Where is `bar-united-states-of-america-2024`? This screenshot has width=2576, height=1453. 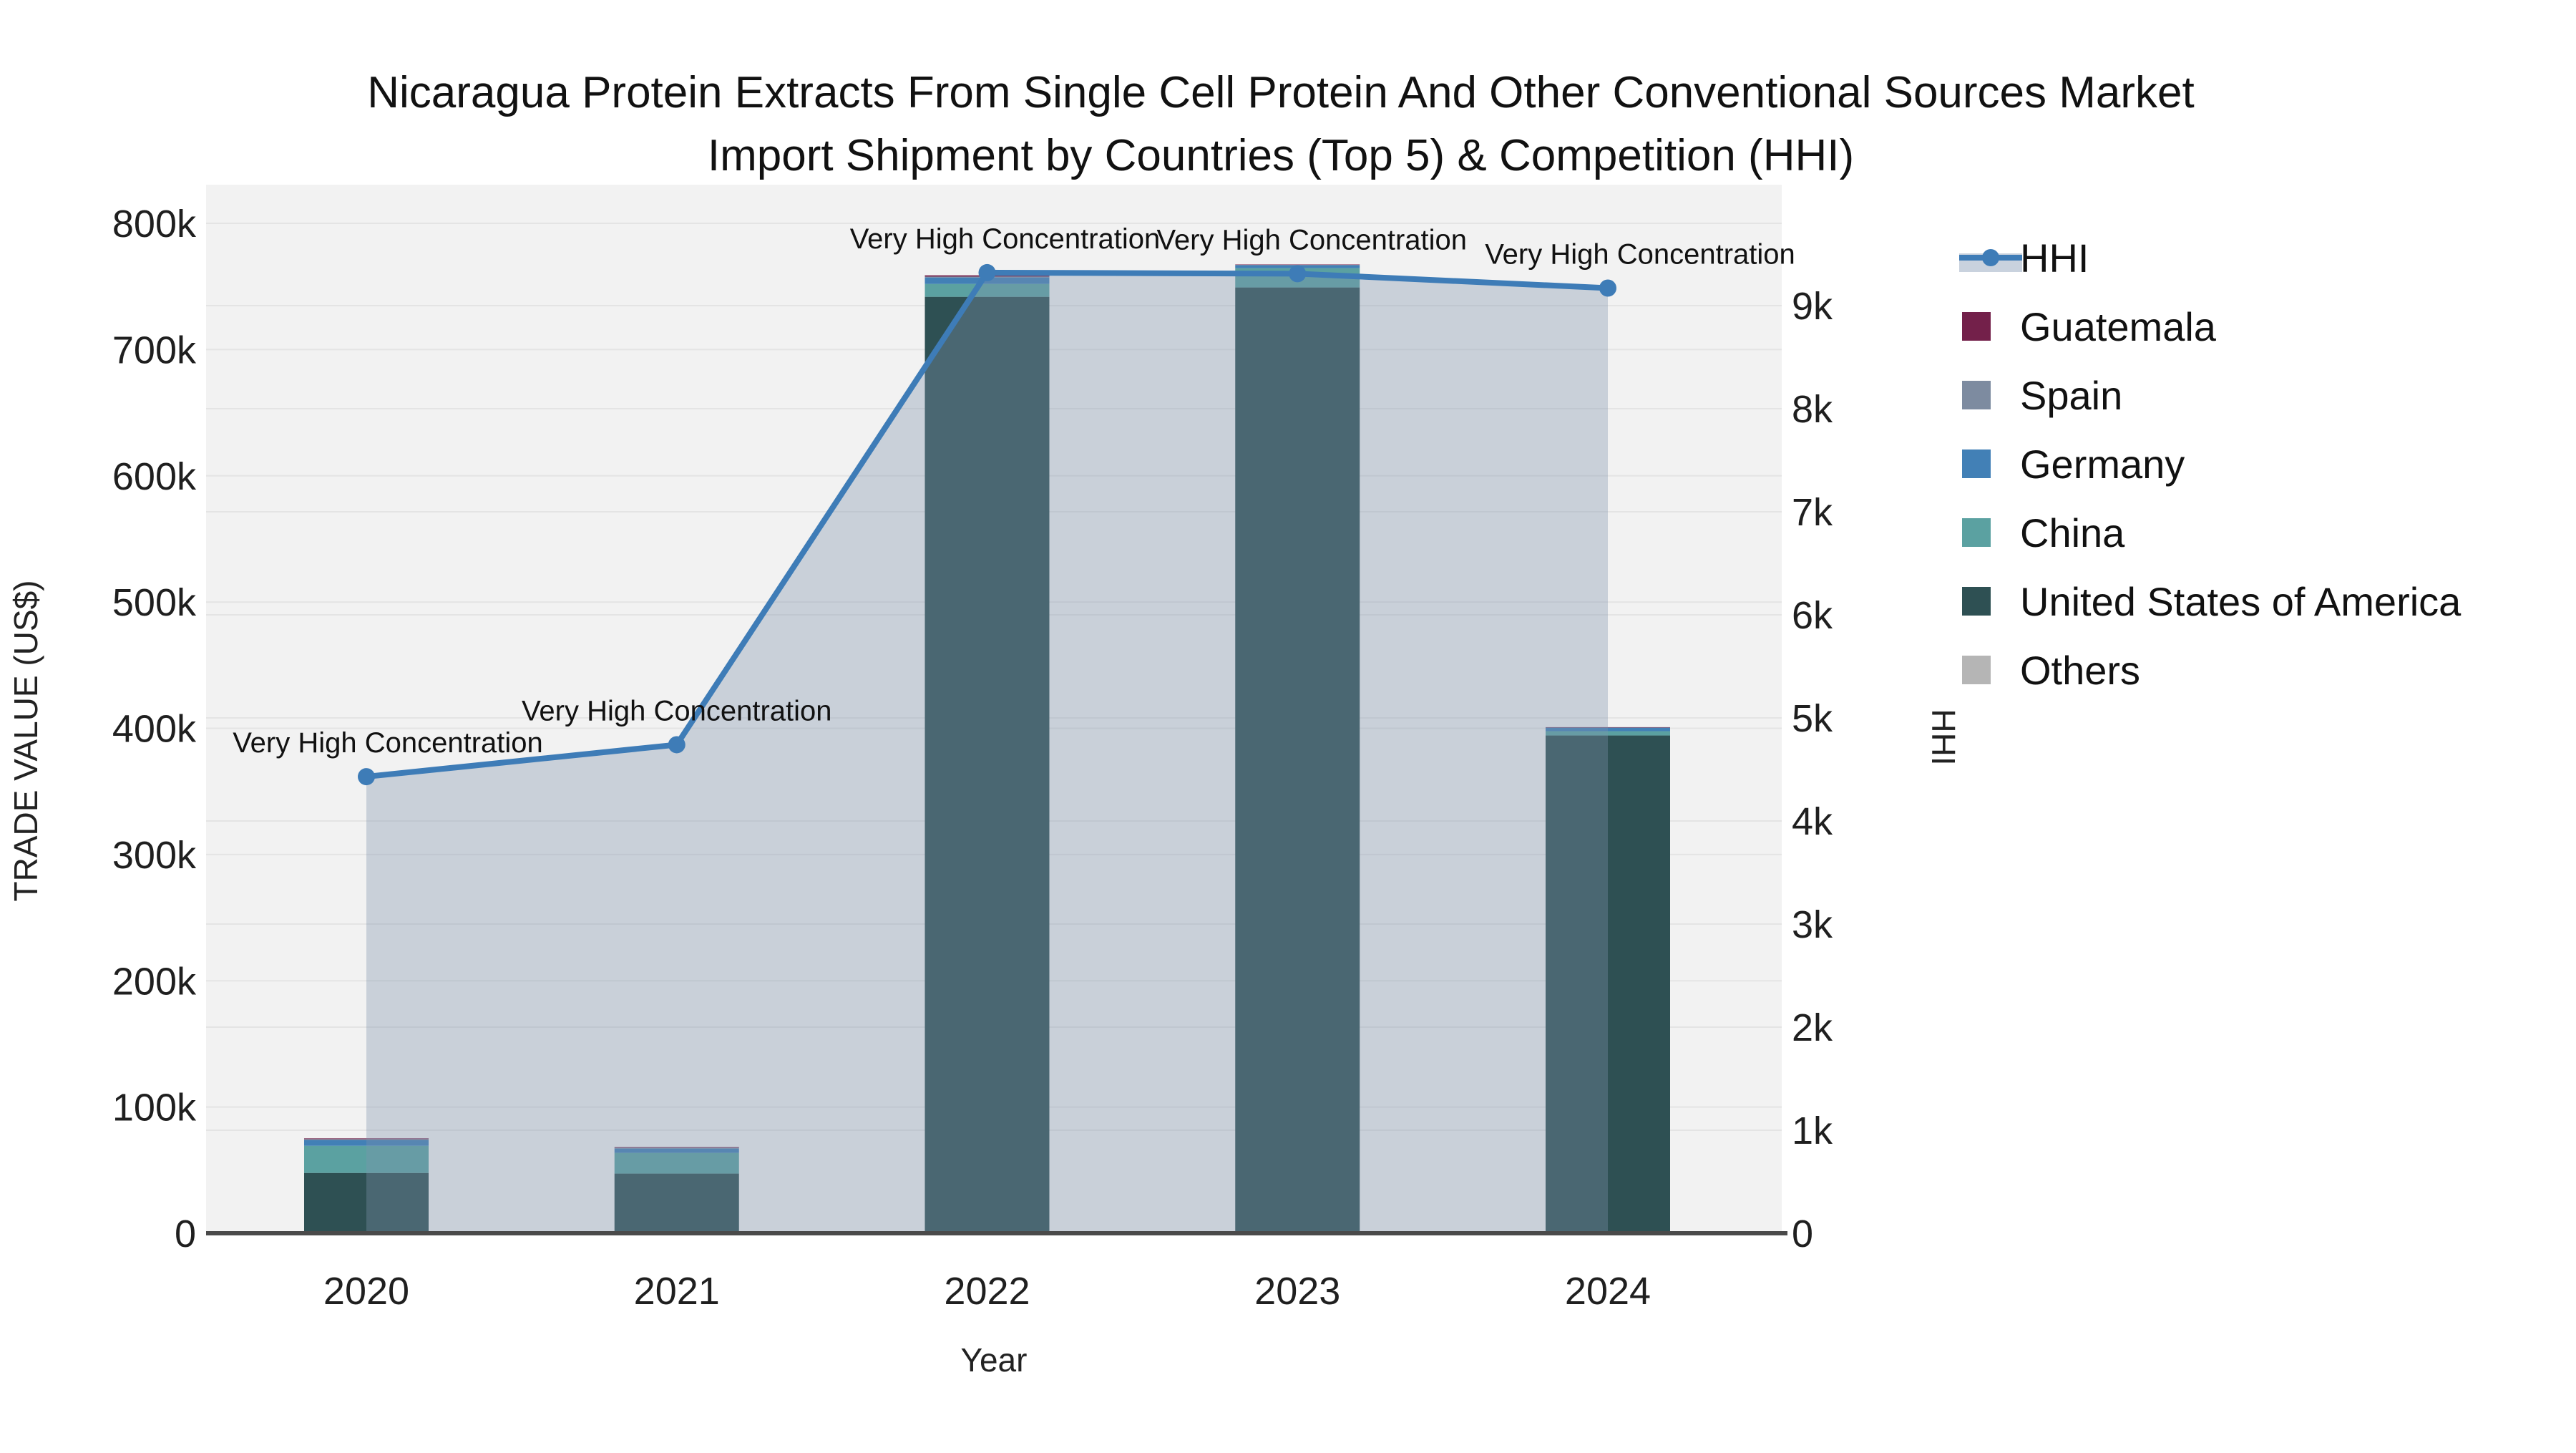 bar-united-states-of-america-2024 is located at coordinates (1608, 984).